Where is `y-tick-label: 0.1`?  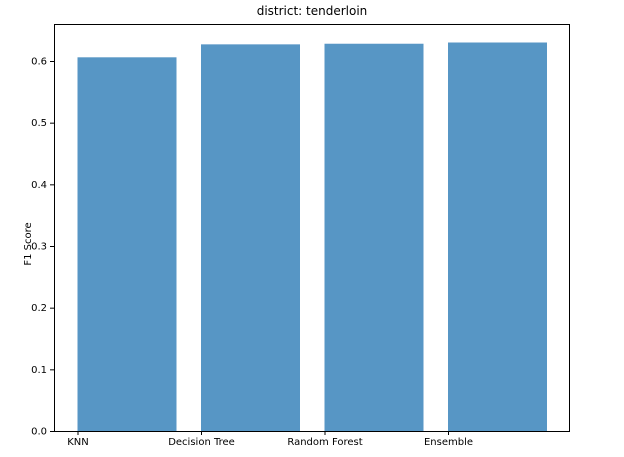 y-tick-label: 0.1 is located at coordinates (39, 370).